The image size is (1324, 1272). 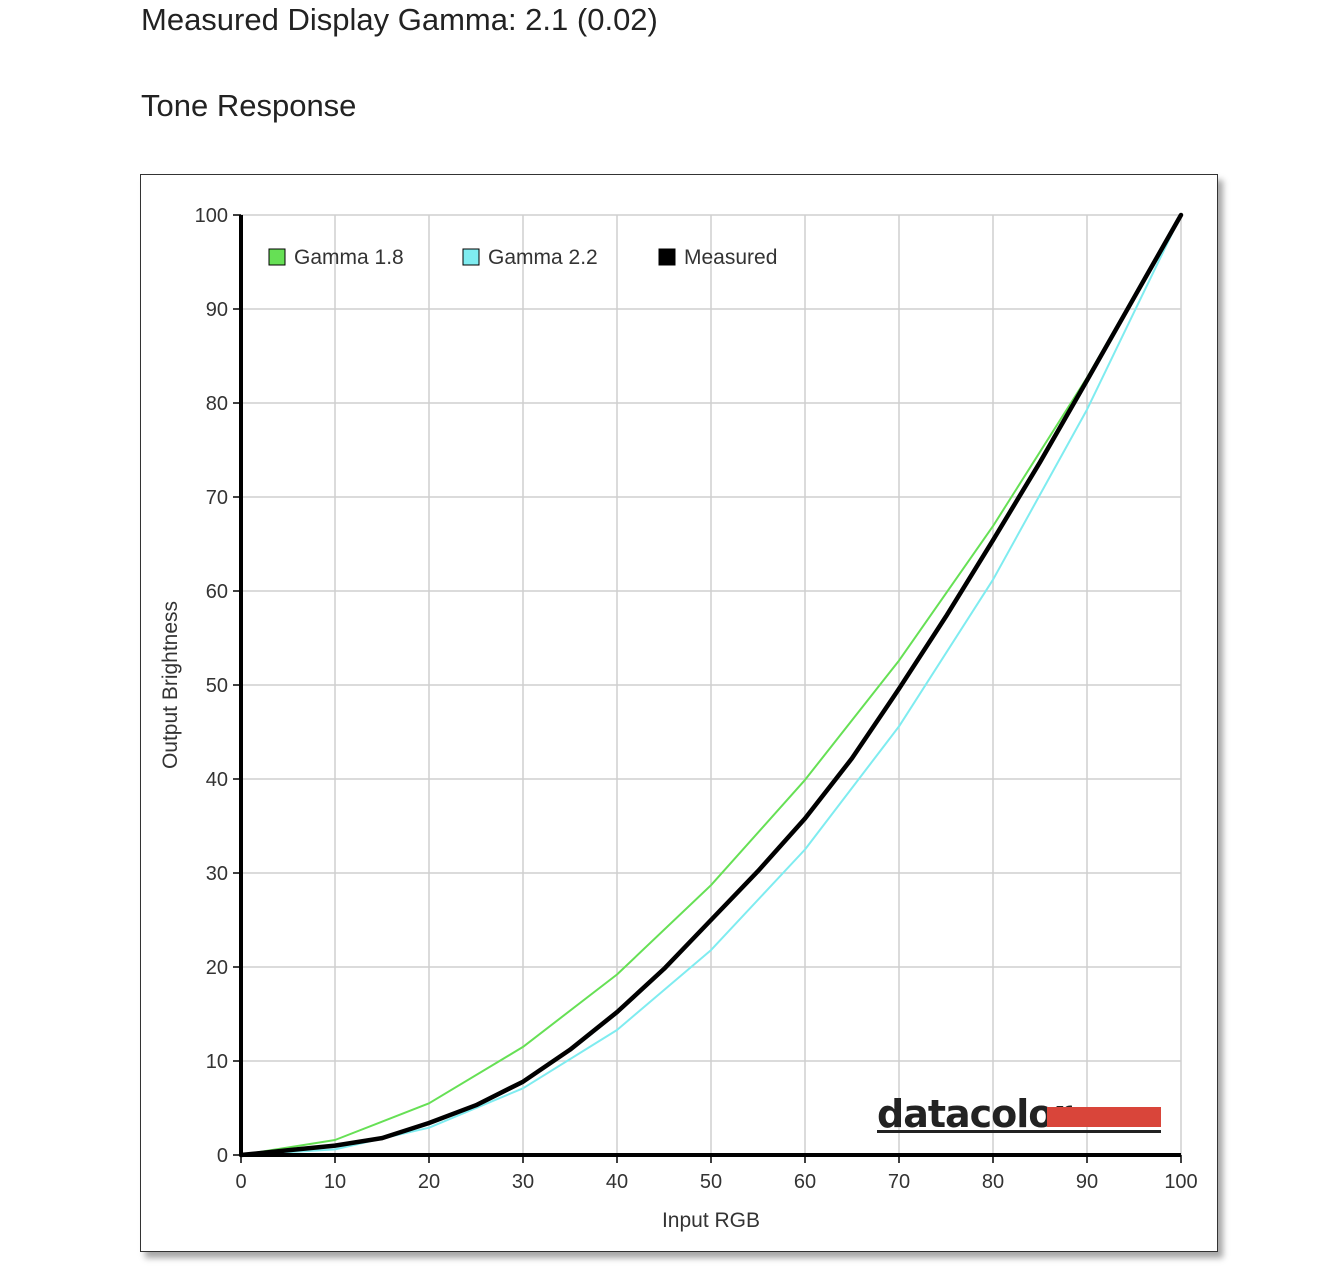 What do you see at coordinates (217, 780) in the screenshot?
I see `y-tick-label: 40` at bounding box center [217, 780].